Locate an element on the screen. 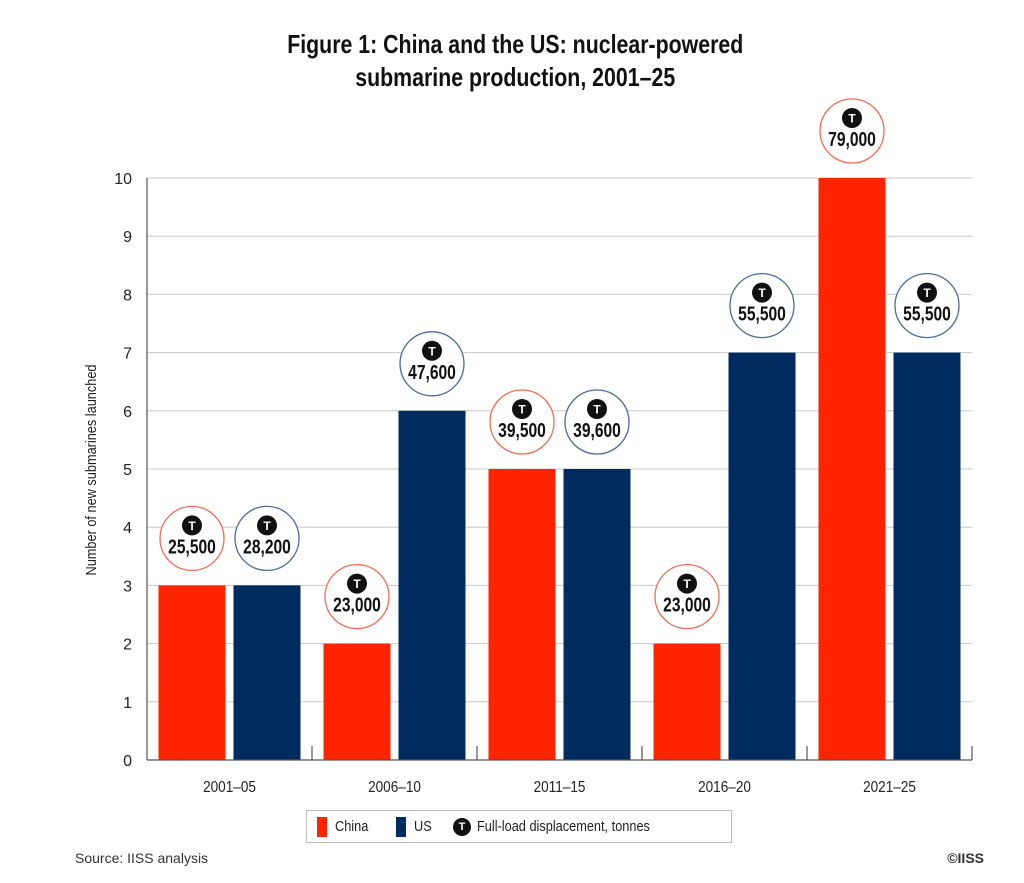 The width and height of the screenshot is (1024, 883). legend-item-displacement: T Full-load displacement, tonnes is located at coordinates (566, 826).